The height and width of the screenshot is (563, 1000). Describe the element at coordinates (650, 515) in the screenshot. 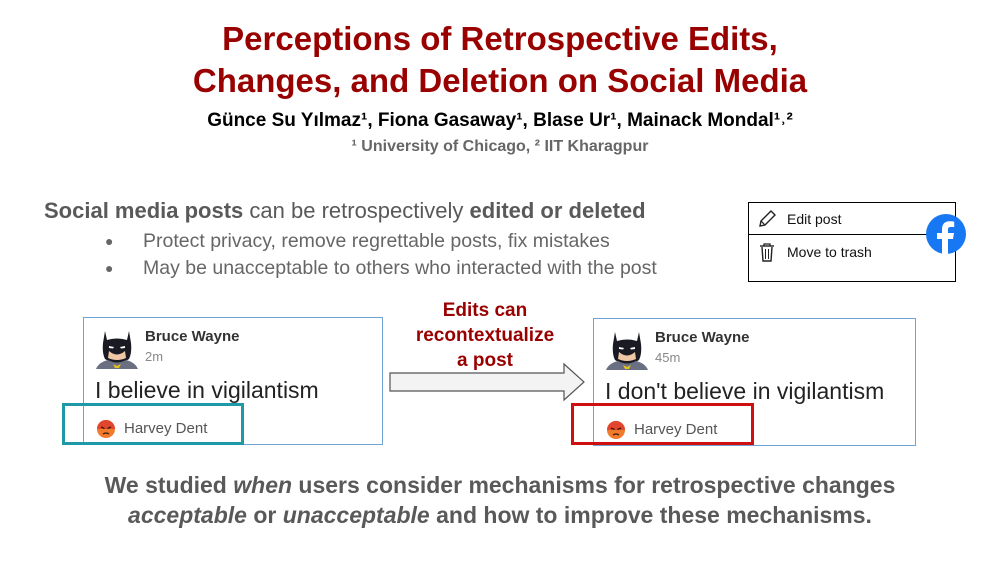

I see `conclusion-text: and how to improve these mechanisms.` at that location.